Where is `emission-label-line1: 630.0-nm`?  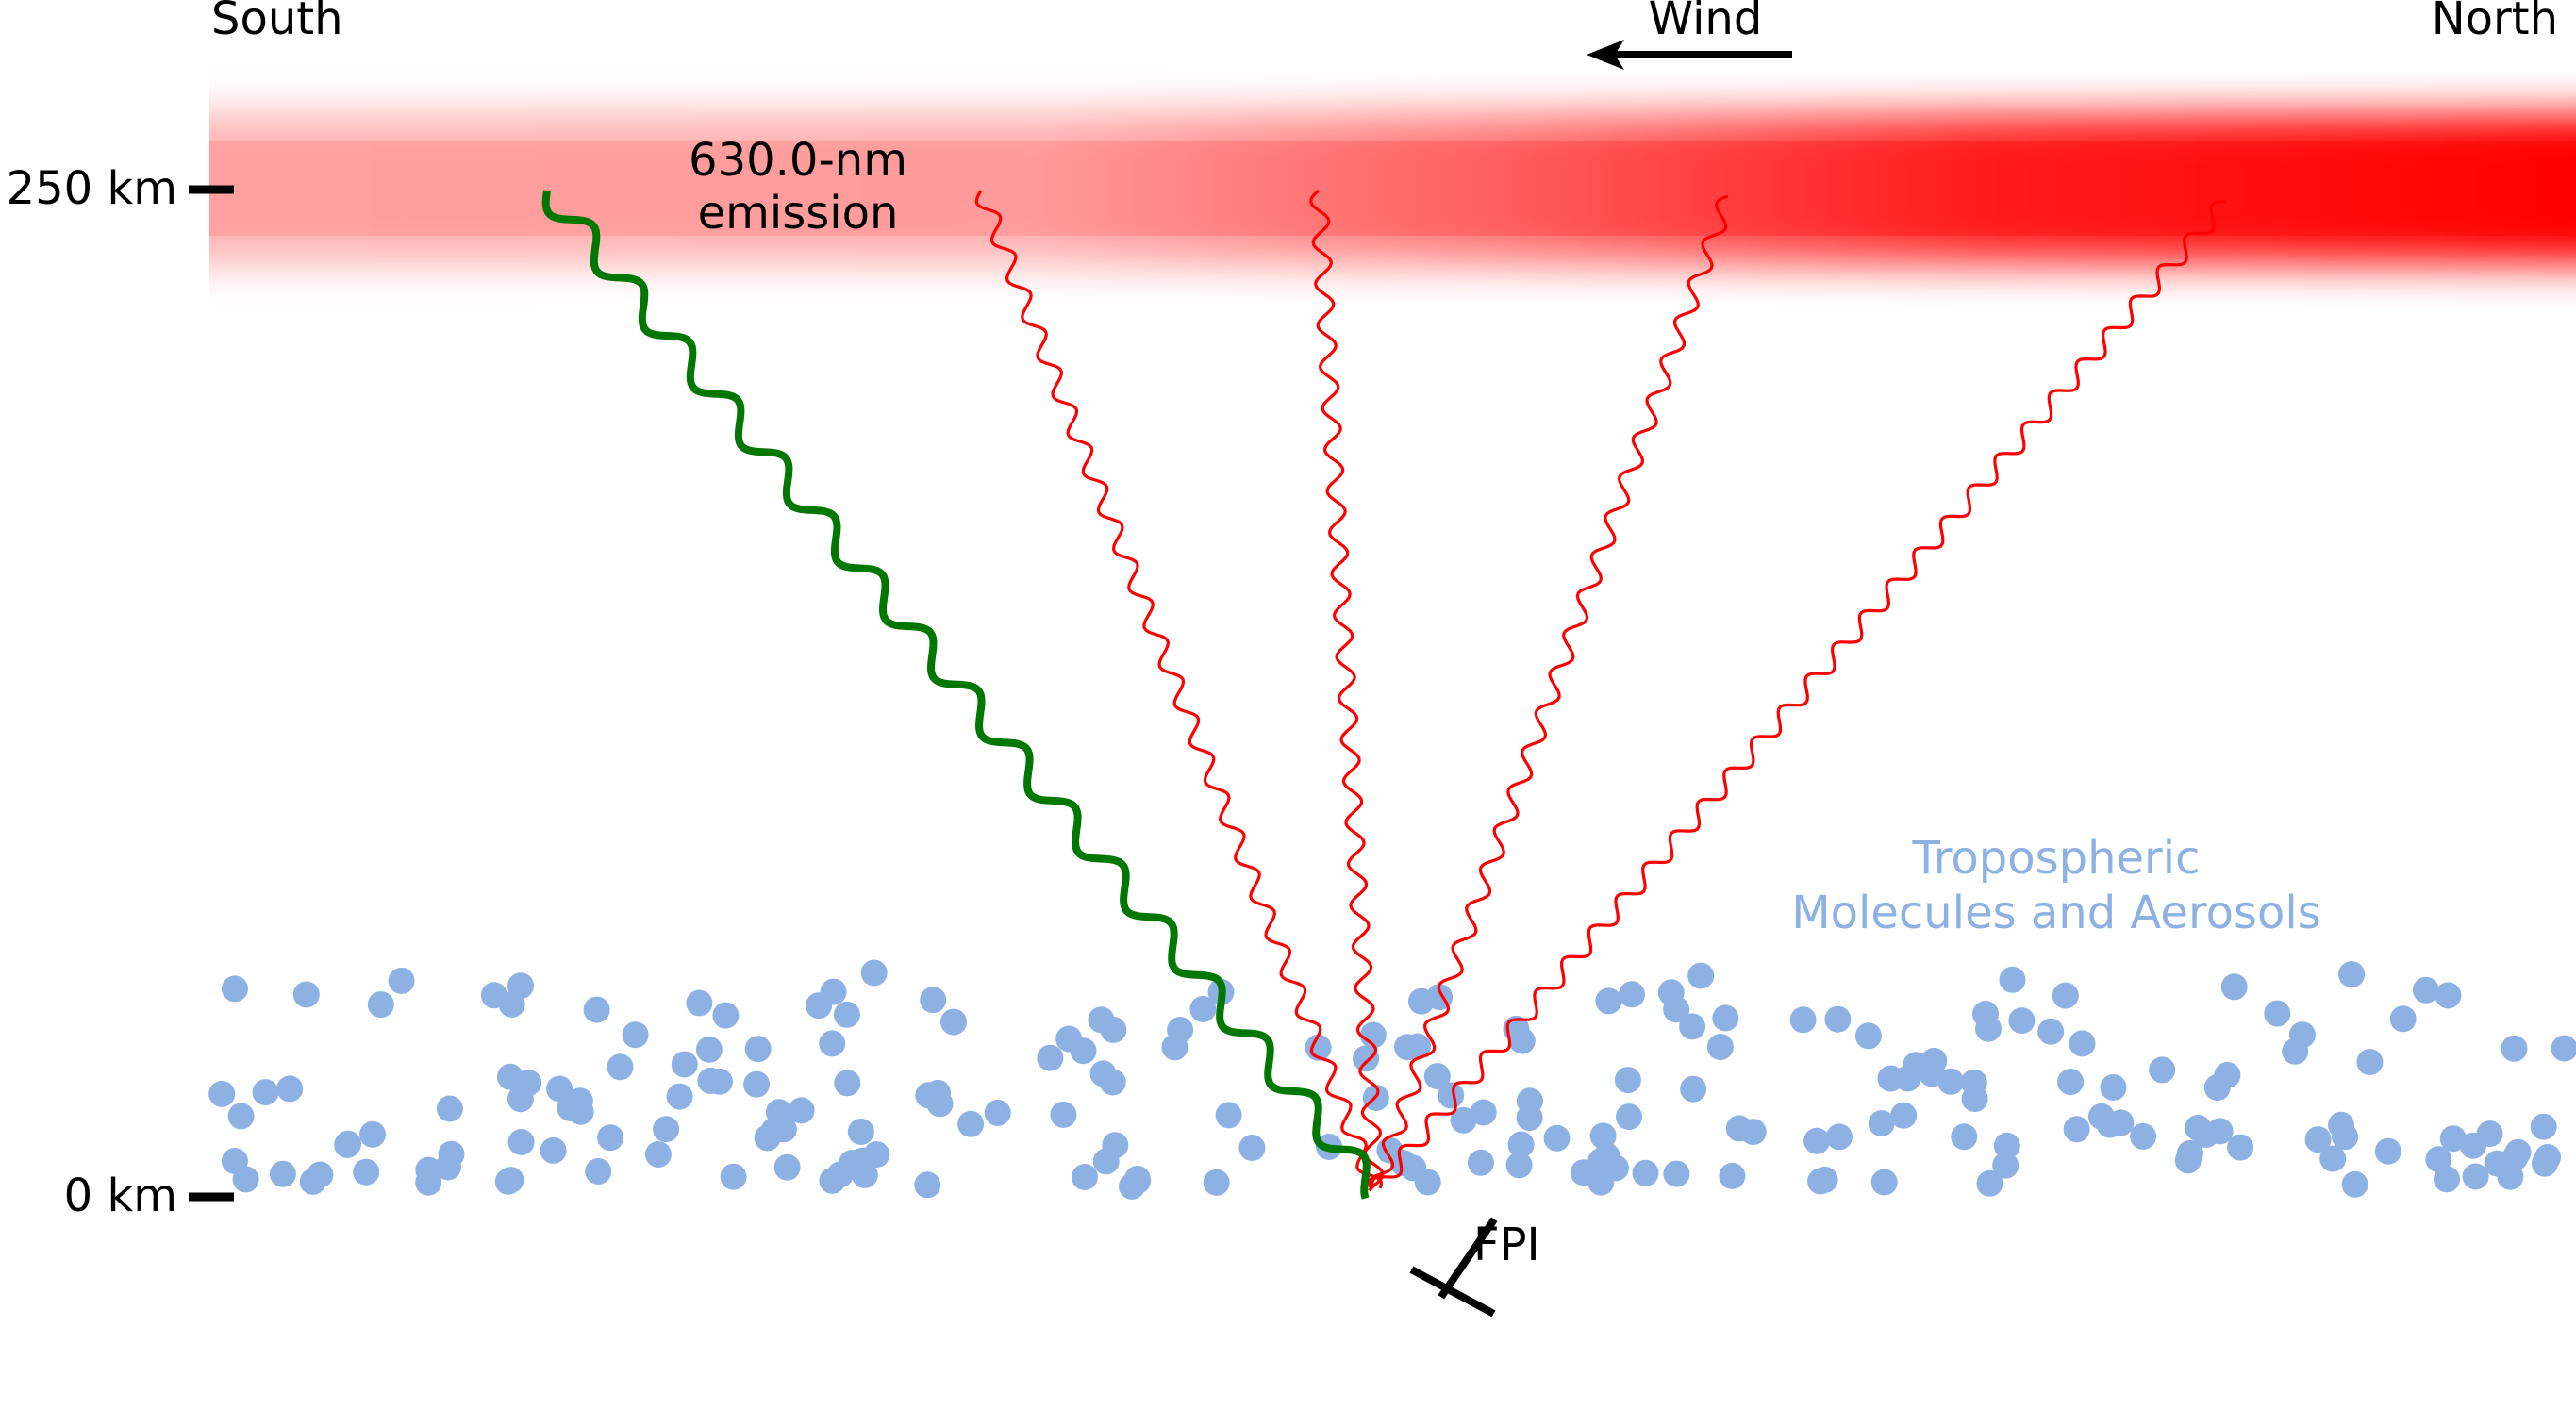
emission-label-line1: 630.0-nm is located at coordinates (798, 160).